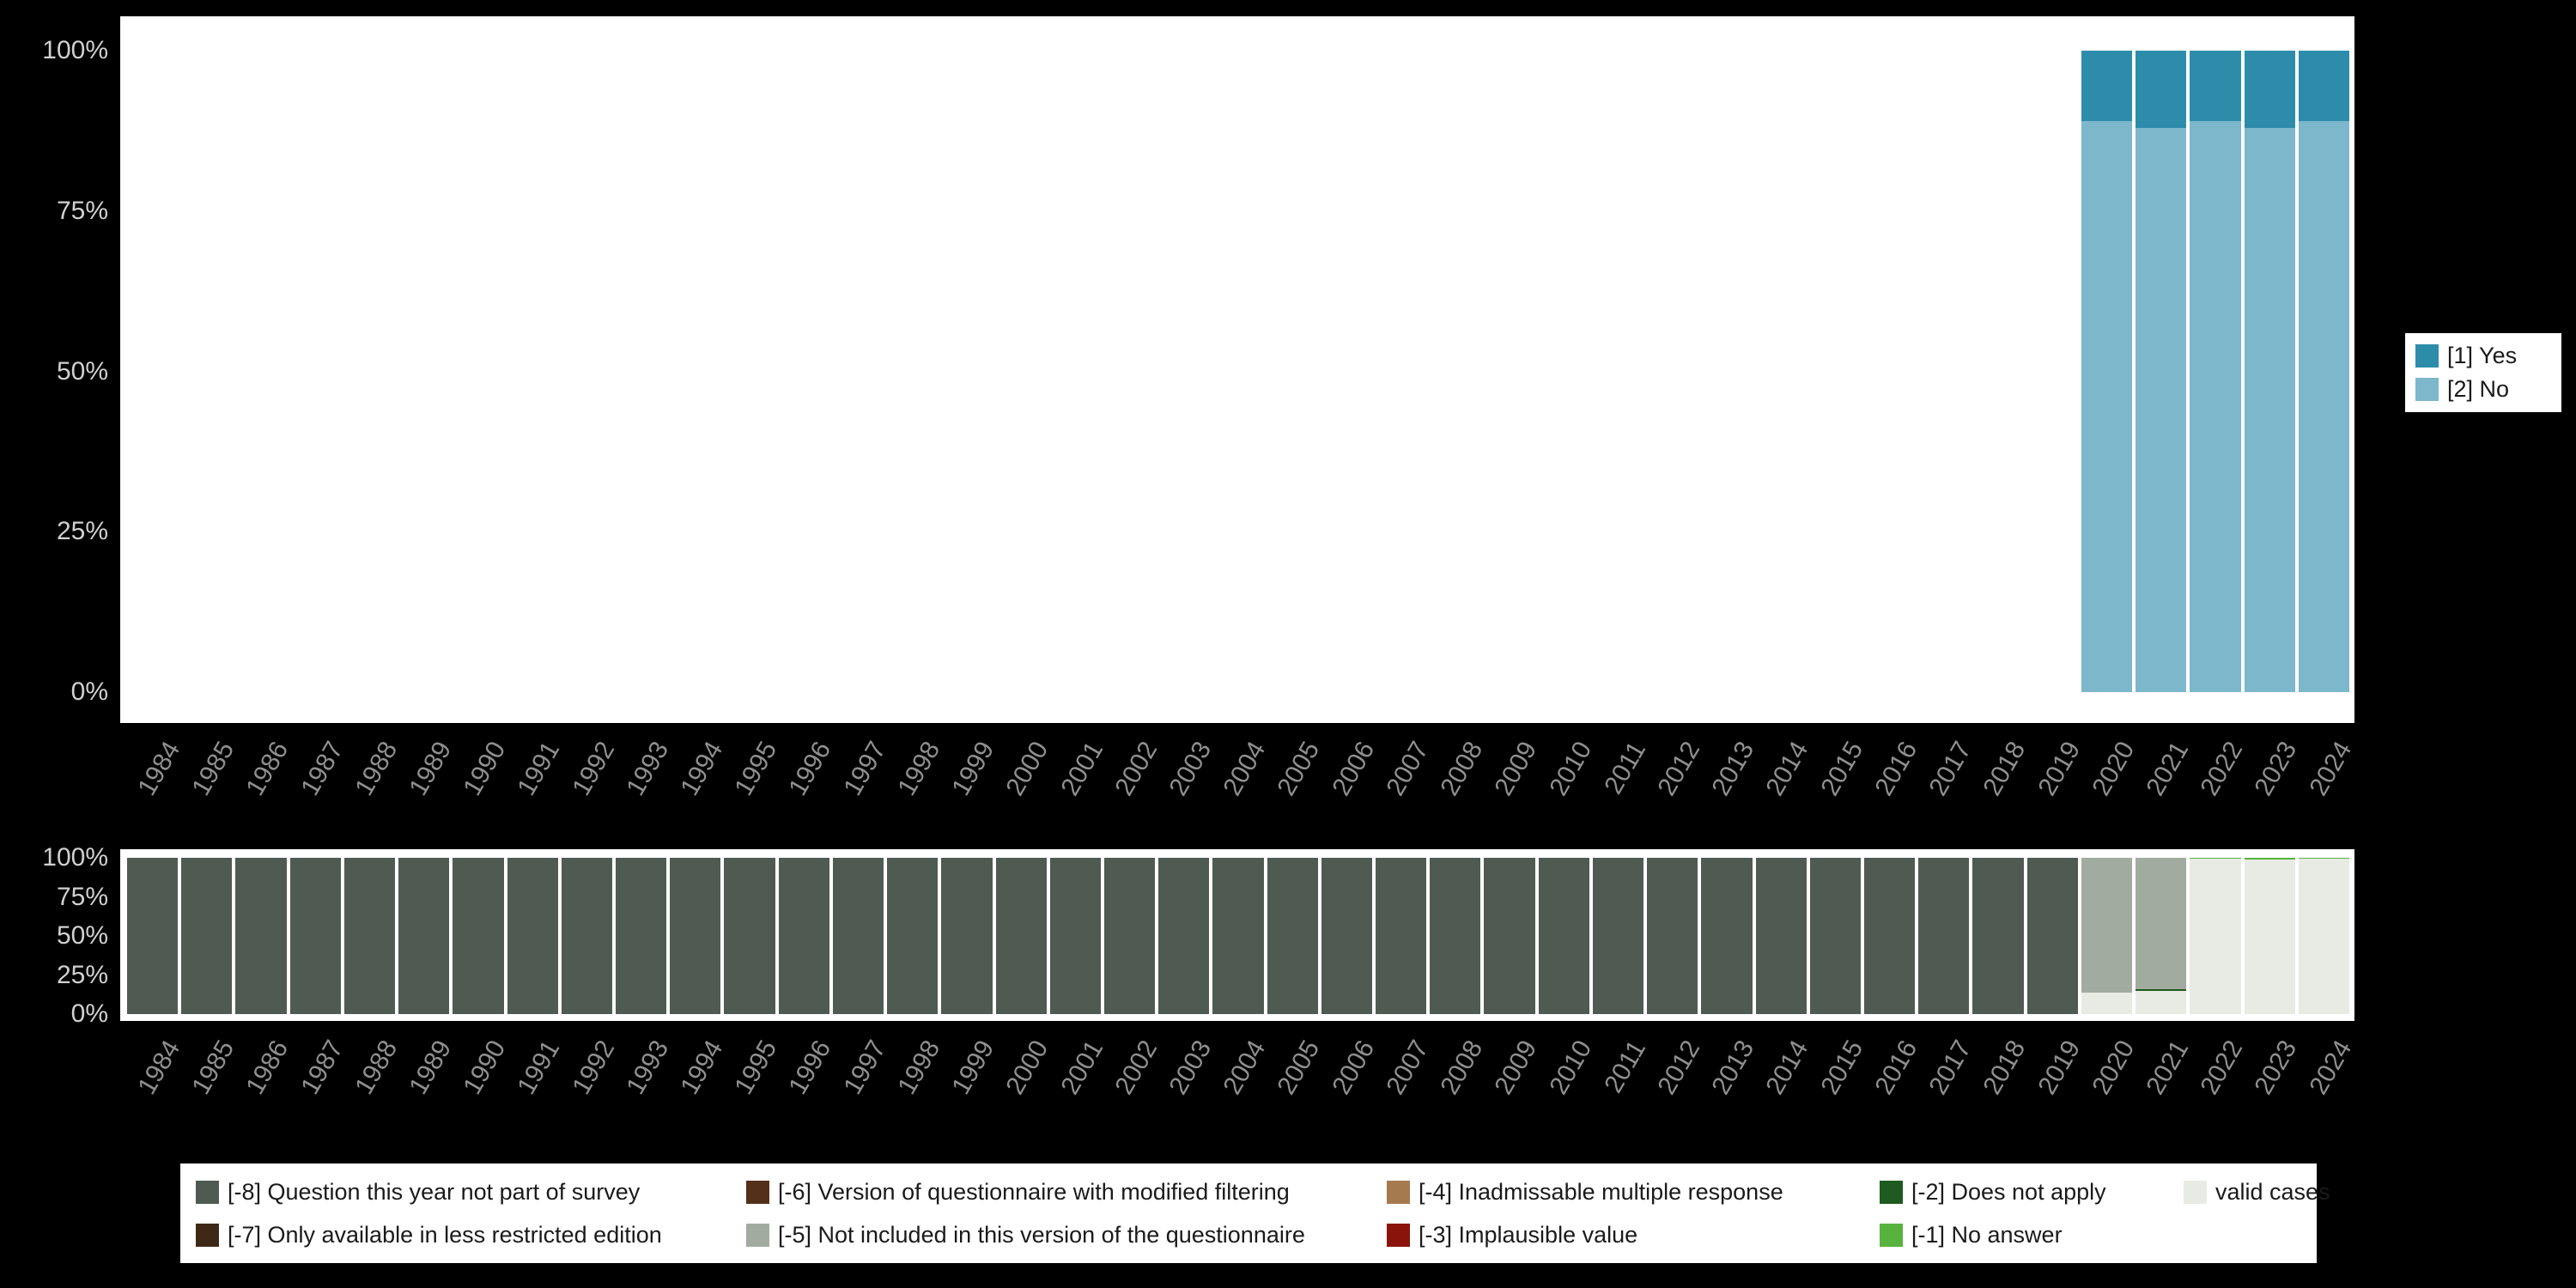  I want to click on legend-swatch-7-only-available-in-less-restricted-edition, so click(207, 1235).